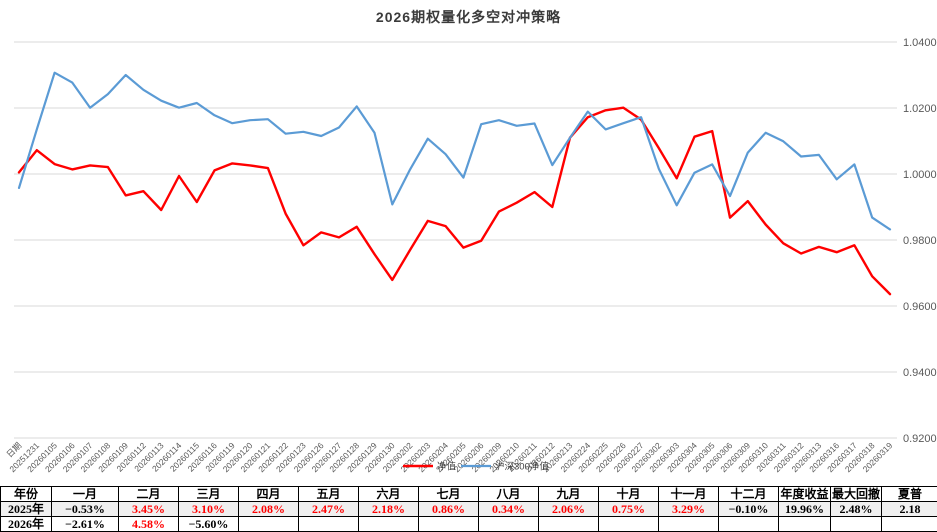 Image resolution: width=937 pixels, height=532 pixels. Describe the element at coordinates (920, 175) in the screenshot. I see `y-tick-label: 1.0000` at that location.